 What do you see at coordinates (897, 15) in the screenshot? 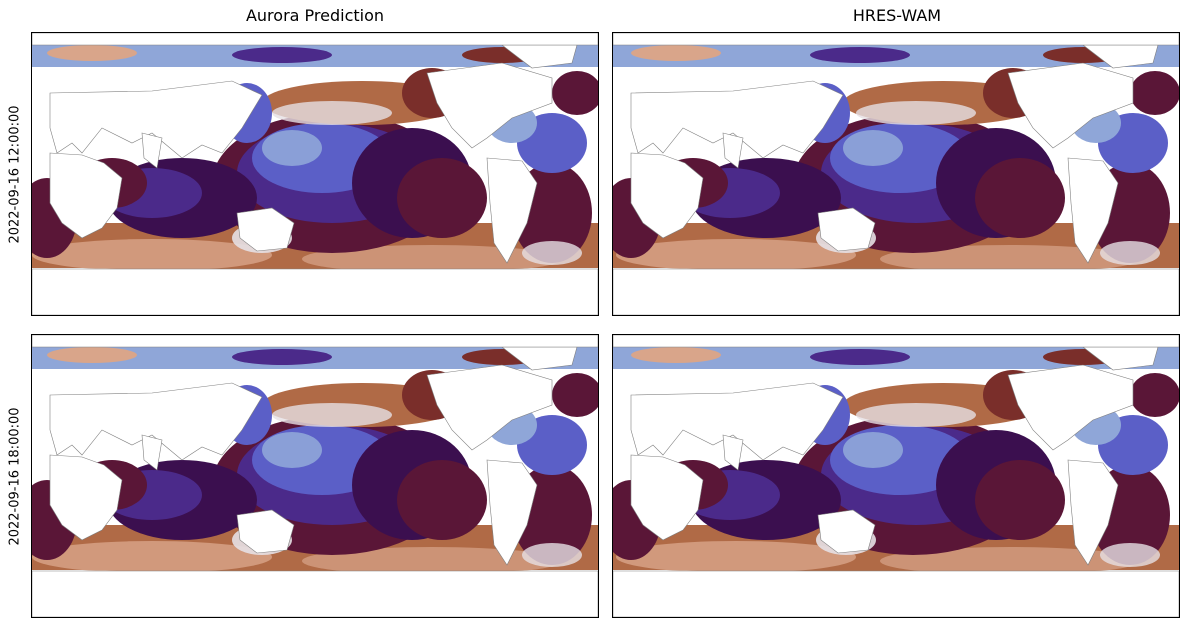
I see `column-title-hres-wam: HRES-WAM` at bounding box center [897, 15].